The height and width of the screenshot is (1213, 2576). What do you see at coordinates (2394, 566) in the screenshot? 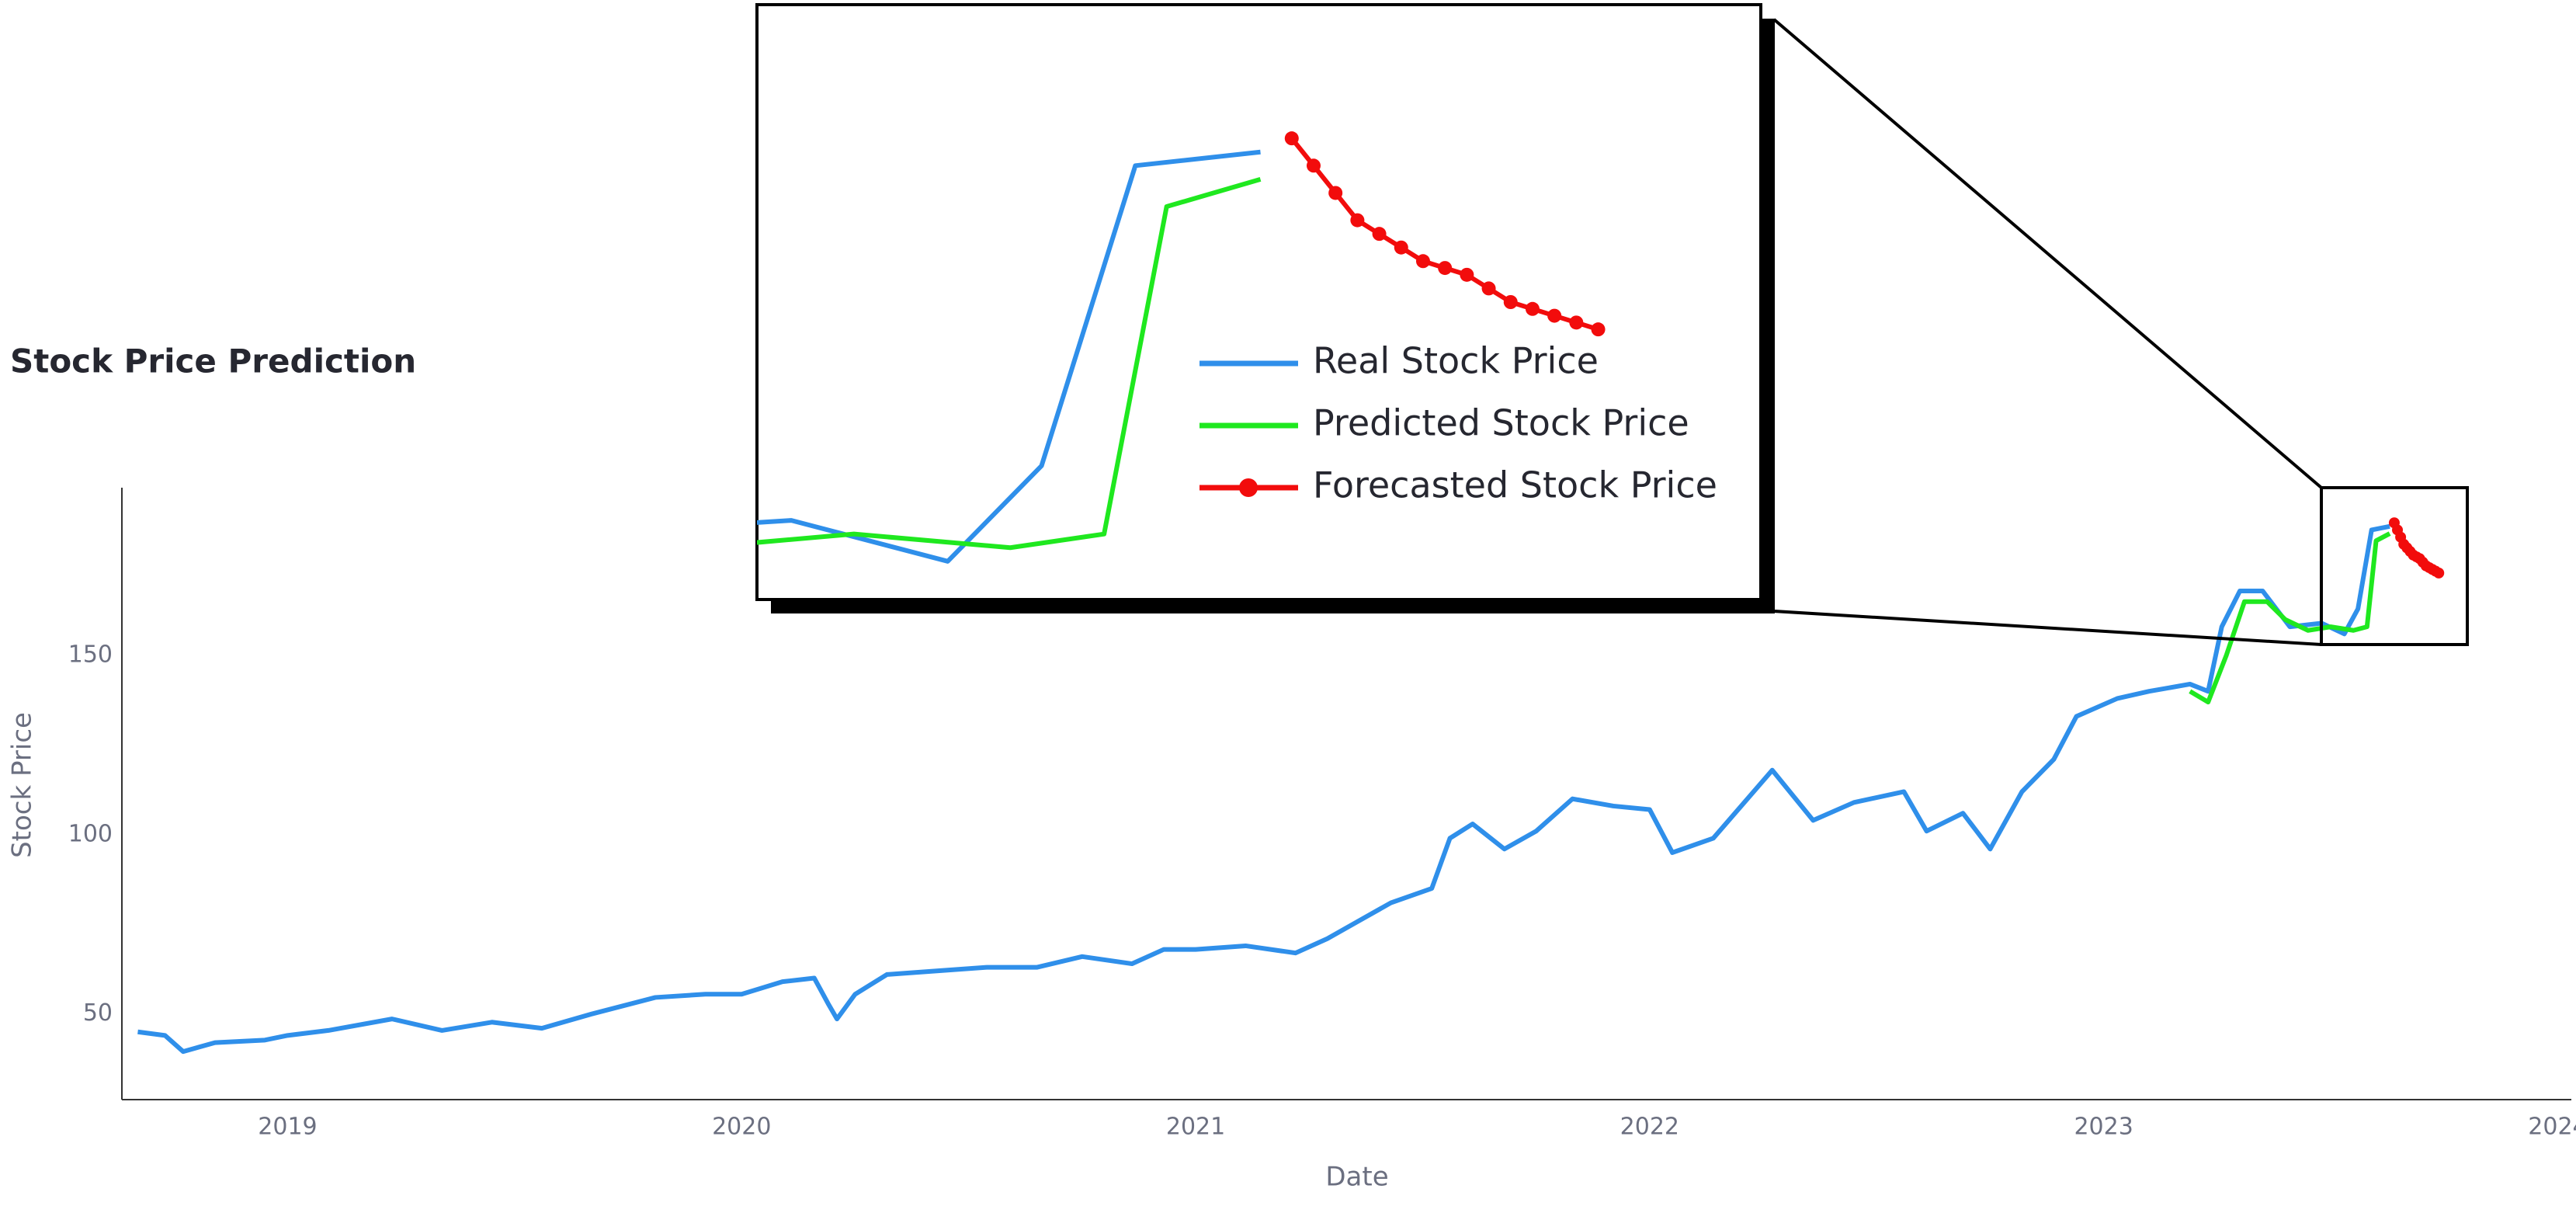
I see `zoom-box` at bounding box center [2394, 566].